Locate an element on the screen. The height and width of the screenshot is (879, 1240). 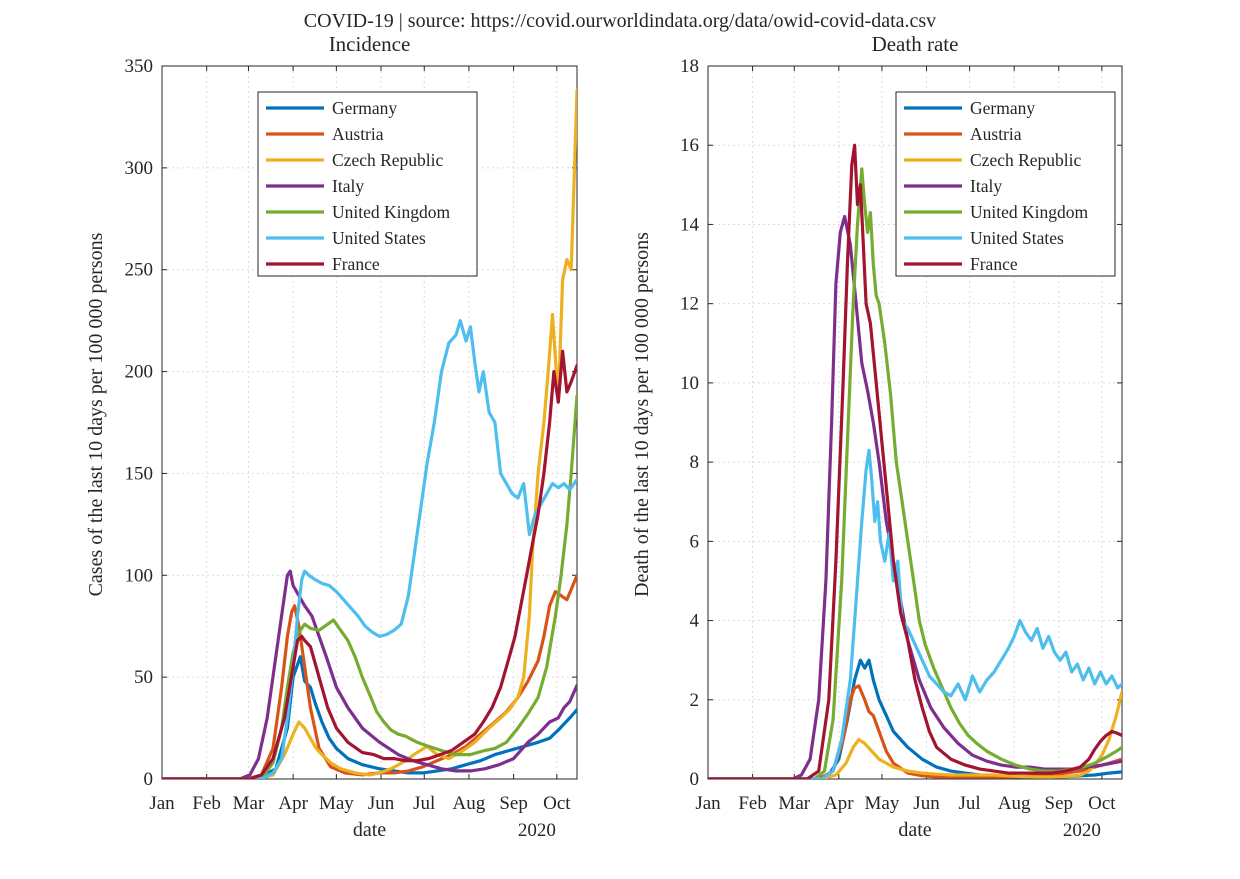
incidence-xtick-label: Oct is located at coordinates (557, 803).